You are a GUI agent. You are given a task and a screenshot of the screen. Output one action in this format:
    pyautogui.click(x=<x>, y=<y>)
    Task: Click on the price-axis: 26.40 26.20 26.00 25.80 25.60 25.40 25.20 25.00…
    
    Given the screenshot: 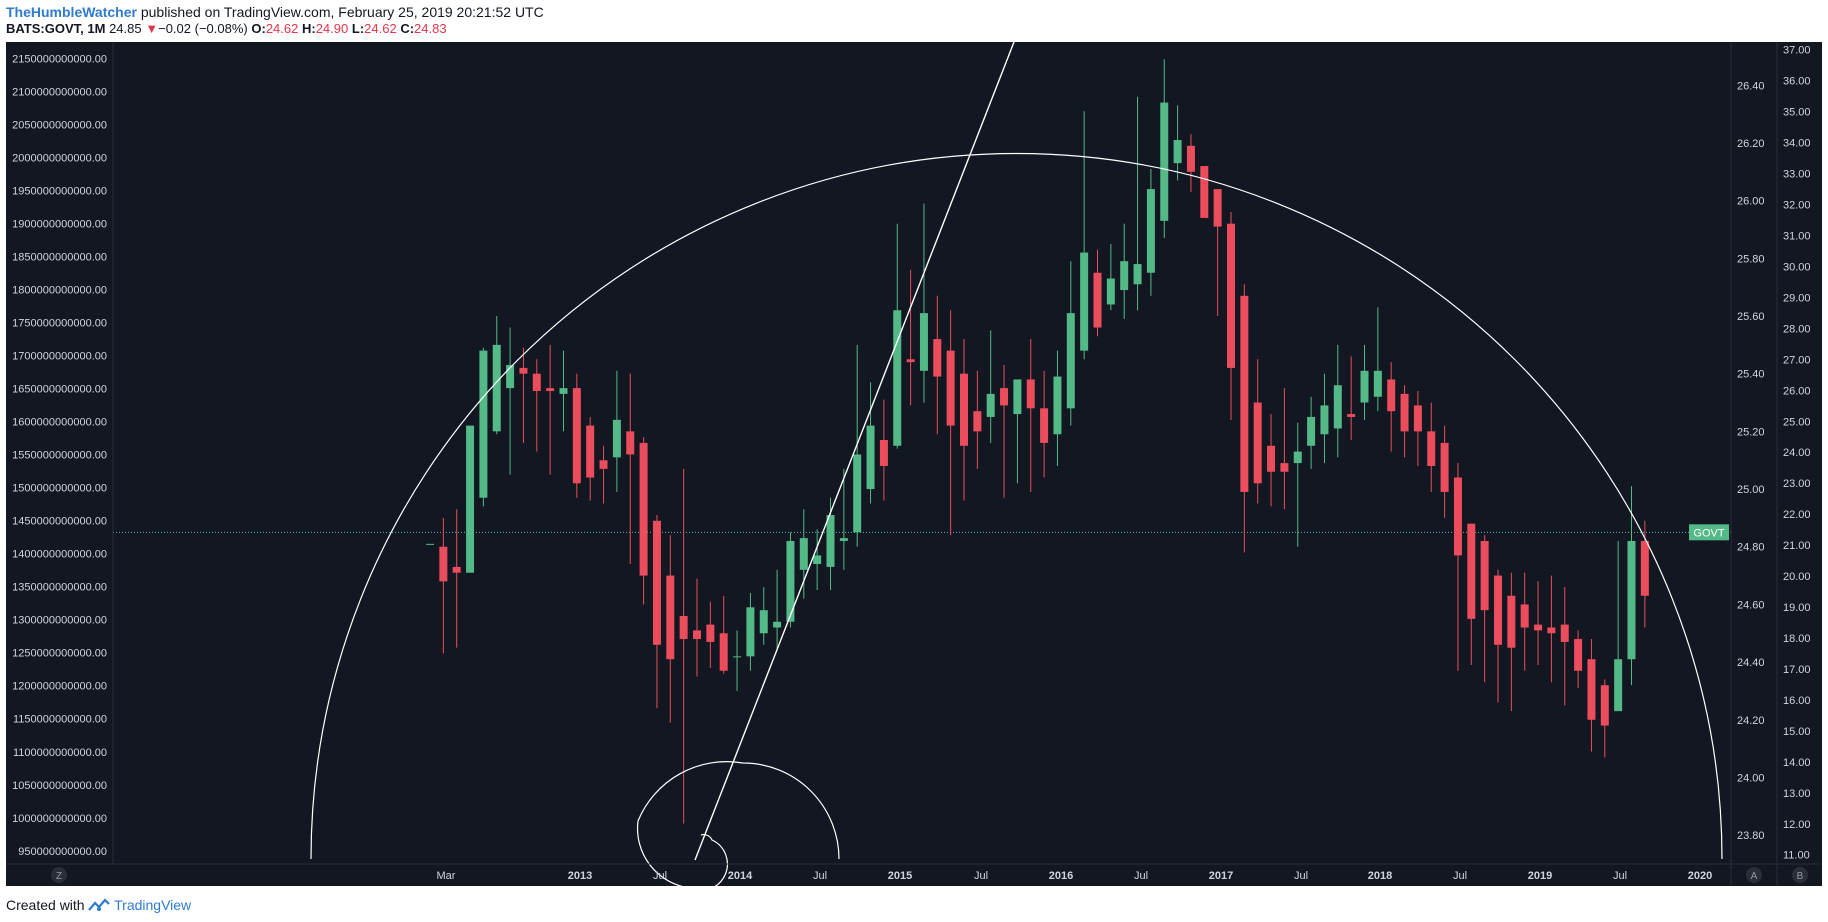 What is the action you would take?
    pyautogui.click(x=1727, y=461)
    